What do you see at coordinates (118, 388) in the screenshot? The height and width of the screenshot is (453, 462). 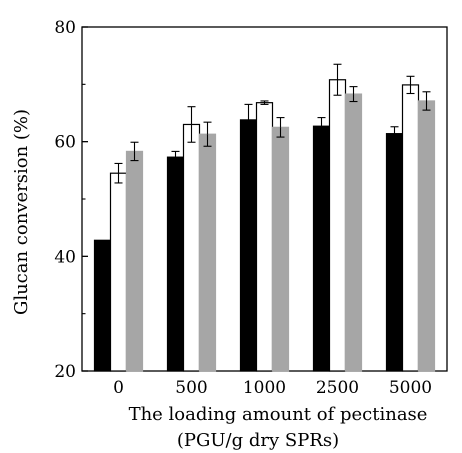 I see `x-tick-label: 0` at bounding box center [118, 388].